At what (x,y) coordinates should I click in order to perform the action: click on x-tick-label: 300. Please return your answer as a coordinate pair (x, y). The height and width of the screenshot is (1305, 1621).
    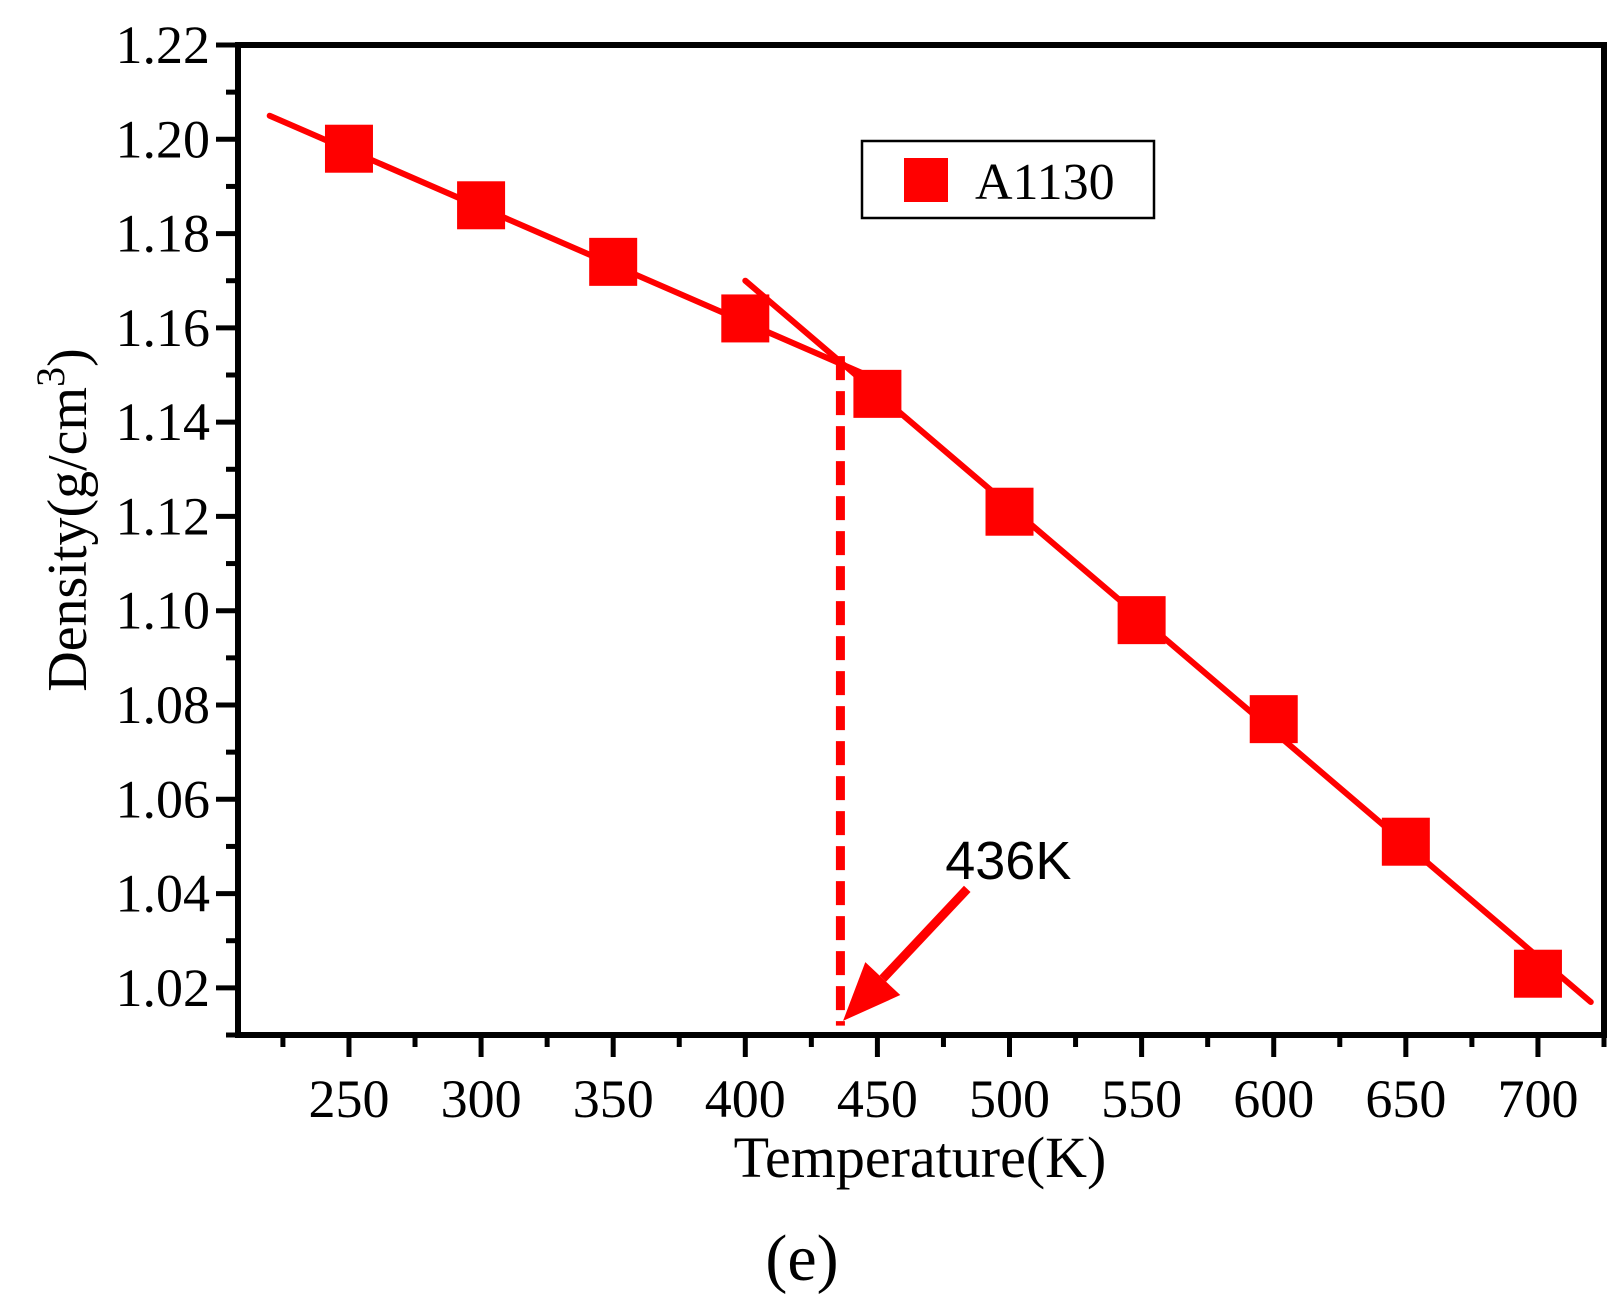
    Looking at the image, I should click on (481, 1099).